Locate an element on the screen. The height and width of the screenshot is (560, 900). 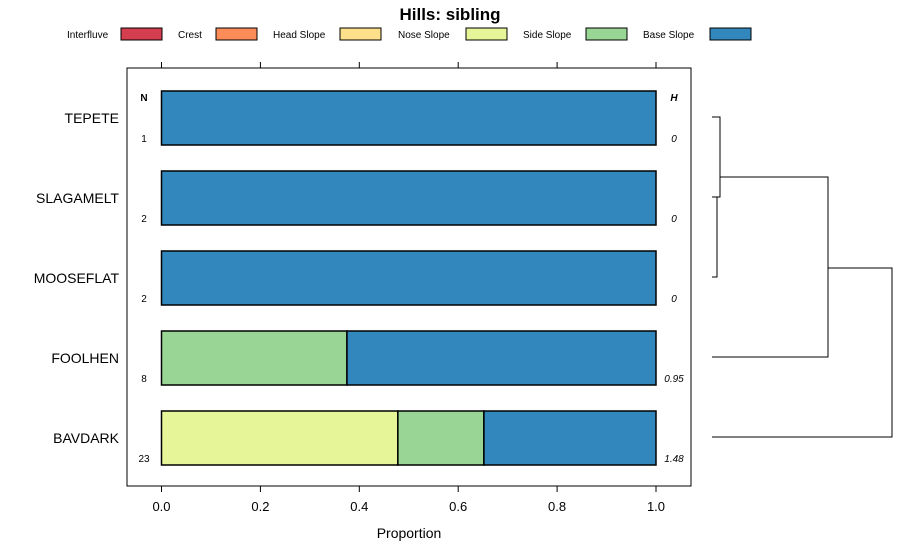
dendro-link-root-bavdark is located at coordinates (802, 352).